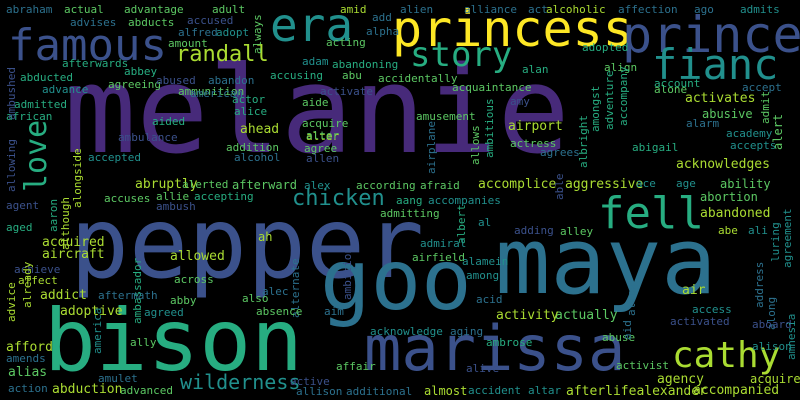 The image size is (800, 400). What do you see at coordinates (347, 273) in the screenshot?
I see `word: ambition` at bounding box center [347, 273].